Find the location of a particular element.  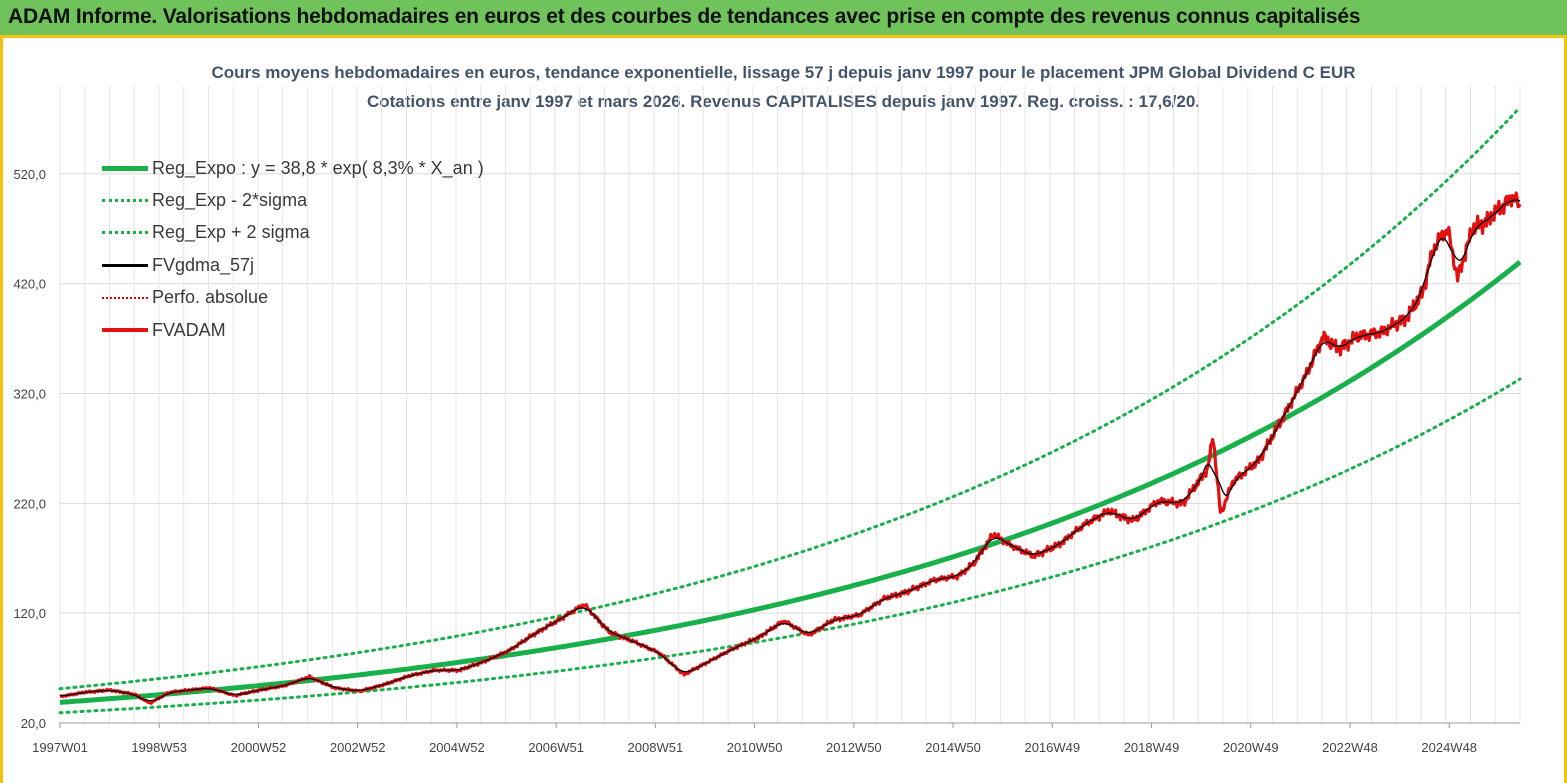

legend-swatch-reg-exp-plus is located at coordinates (125, 233).